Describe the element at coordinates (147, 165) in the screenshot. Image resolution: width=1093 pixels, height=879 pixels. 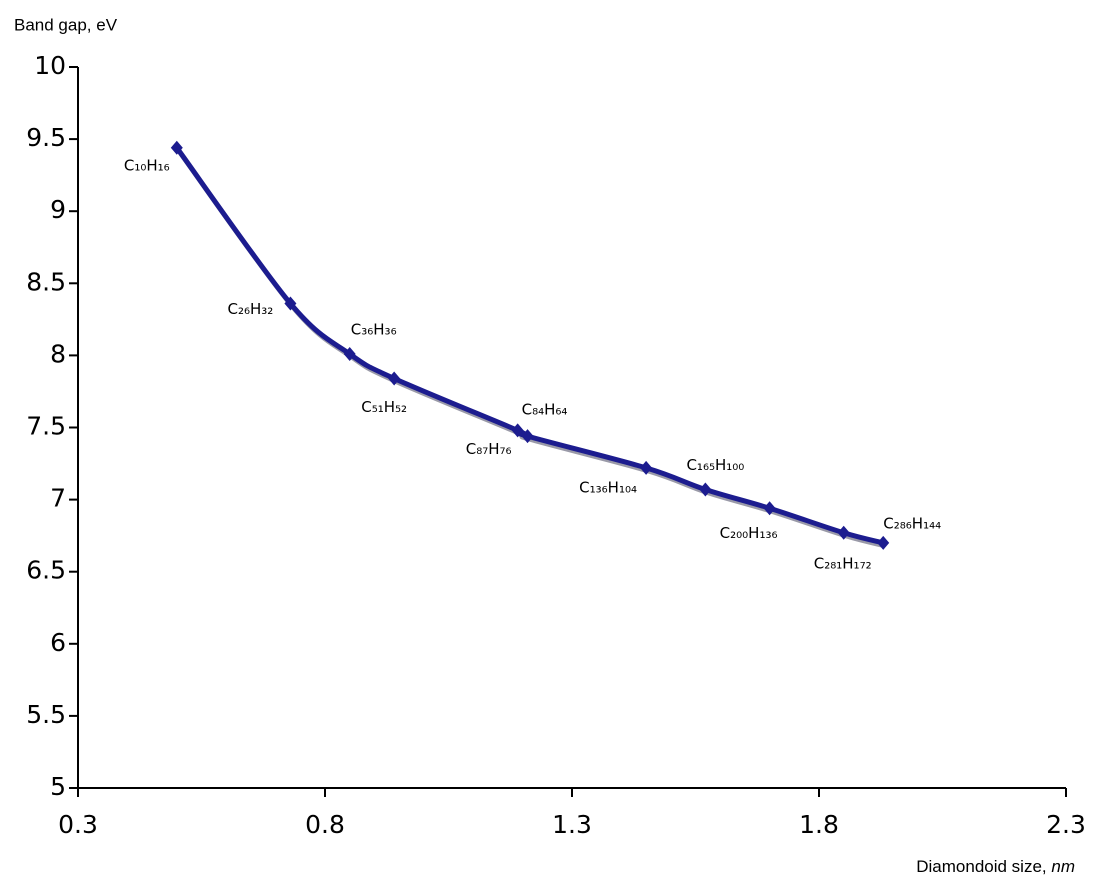
I see `point-label: C₁₀H₁₆` at that location.